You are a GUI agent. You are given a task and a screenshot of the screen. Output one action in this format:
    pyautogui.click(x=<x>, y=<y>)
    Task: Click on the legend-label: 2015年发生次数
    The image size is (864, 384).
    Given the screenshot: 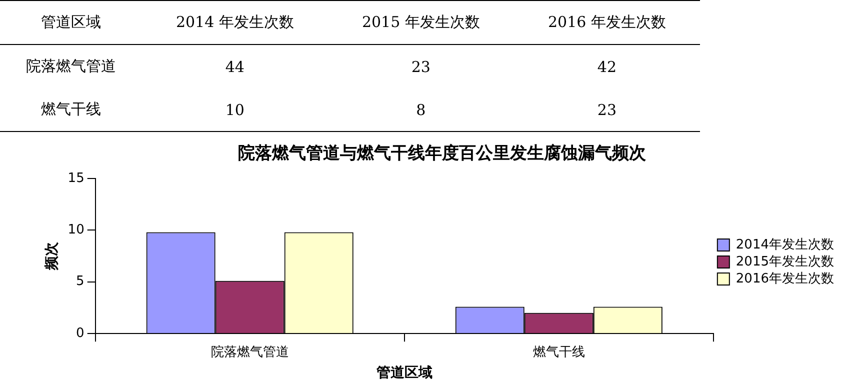 What is the action you would take?
    pyautogui.click(x=785, y=262)
    